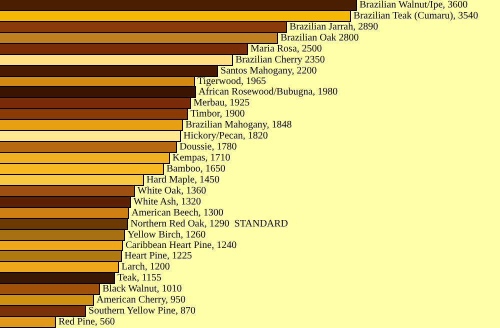 The height and width of the screenshot is (328, 500). I want to click on data-label: American Beech, 1300, so click(178, 213).